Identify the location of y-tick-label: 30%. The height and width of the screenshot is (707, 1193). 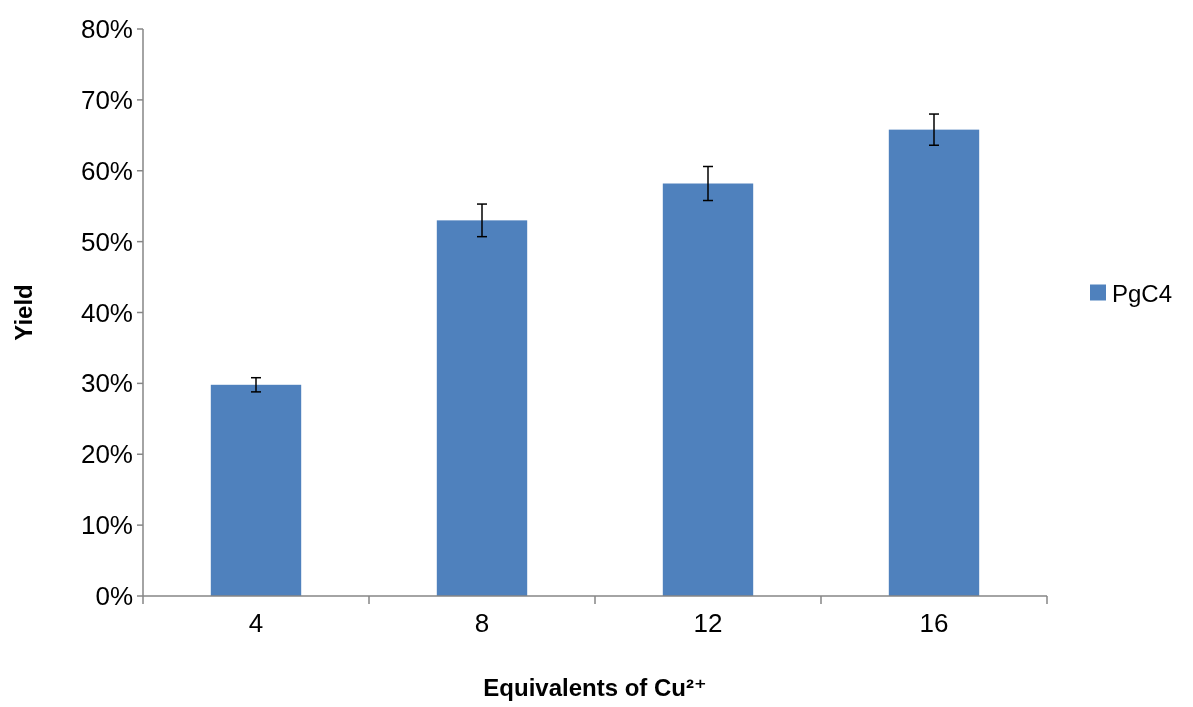
(106, 383).